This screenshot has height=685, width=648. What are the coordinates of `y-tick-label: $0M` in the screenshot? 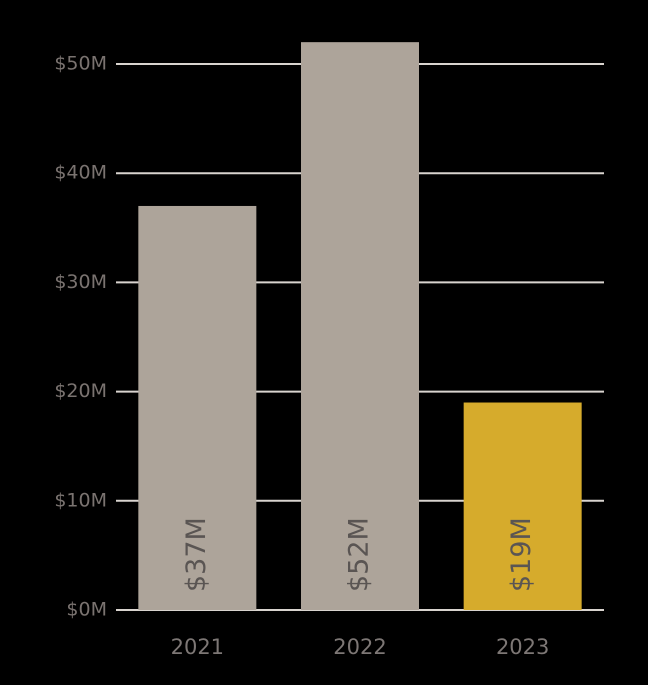 It's located at (86, 610).